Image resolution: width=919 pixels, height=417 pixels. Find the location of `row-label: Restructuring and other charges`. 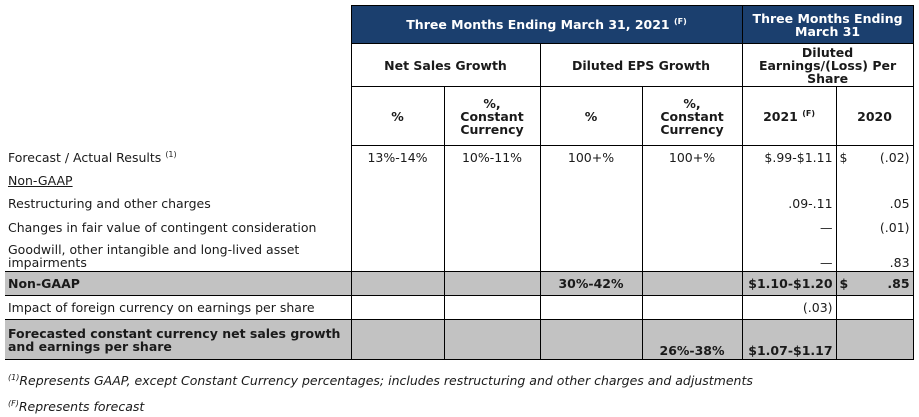

row-label: Restructuring and other charges is located at coordinates (109, 203).